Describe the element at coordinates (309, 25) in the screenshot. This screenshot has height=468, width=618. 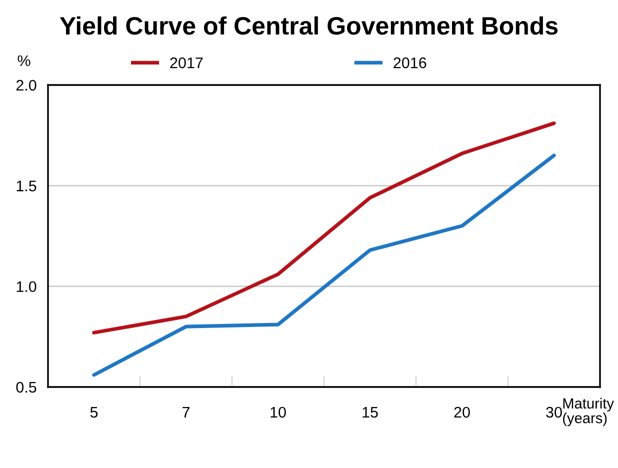
I see `chart-title: Yield Curve of Central Government Bonds` at that location.